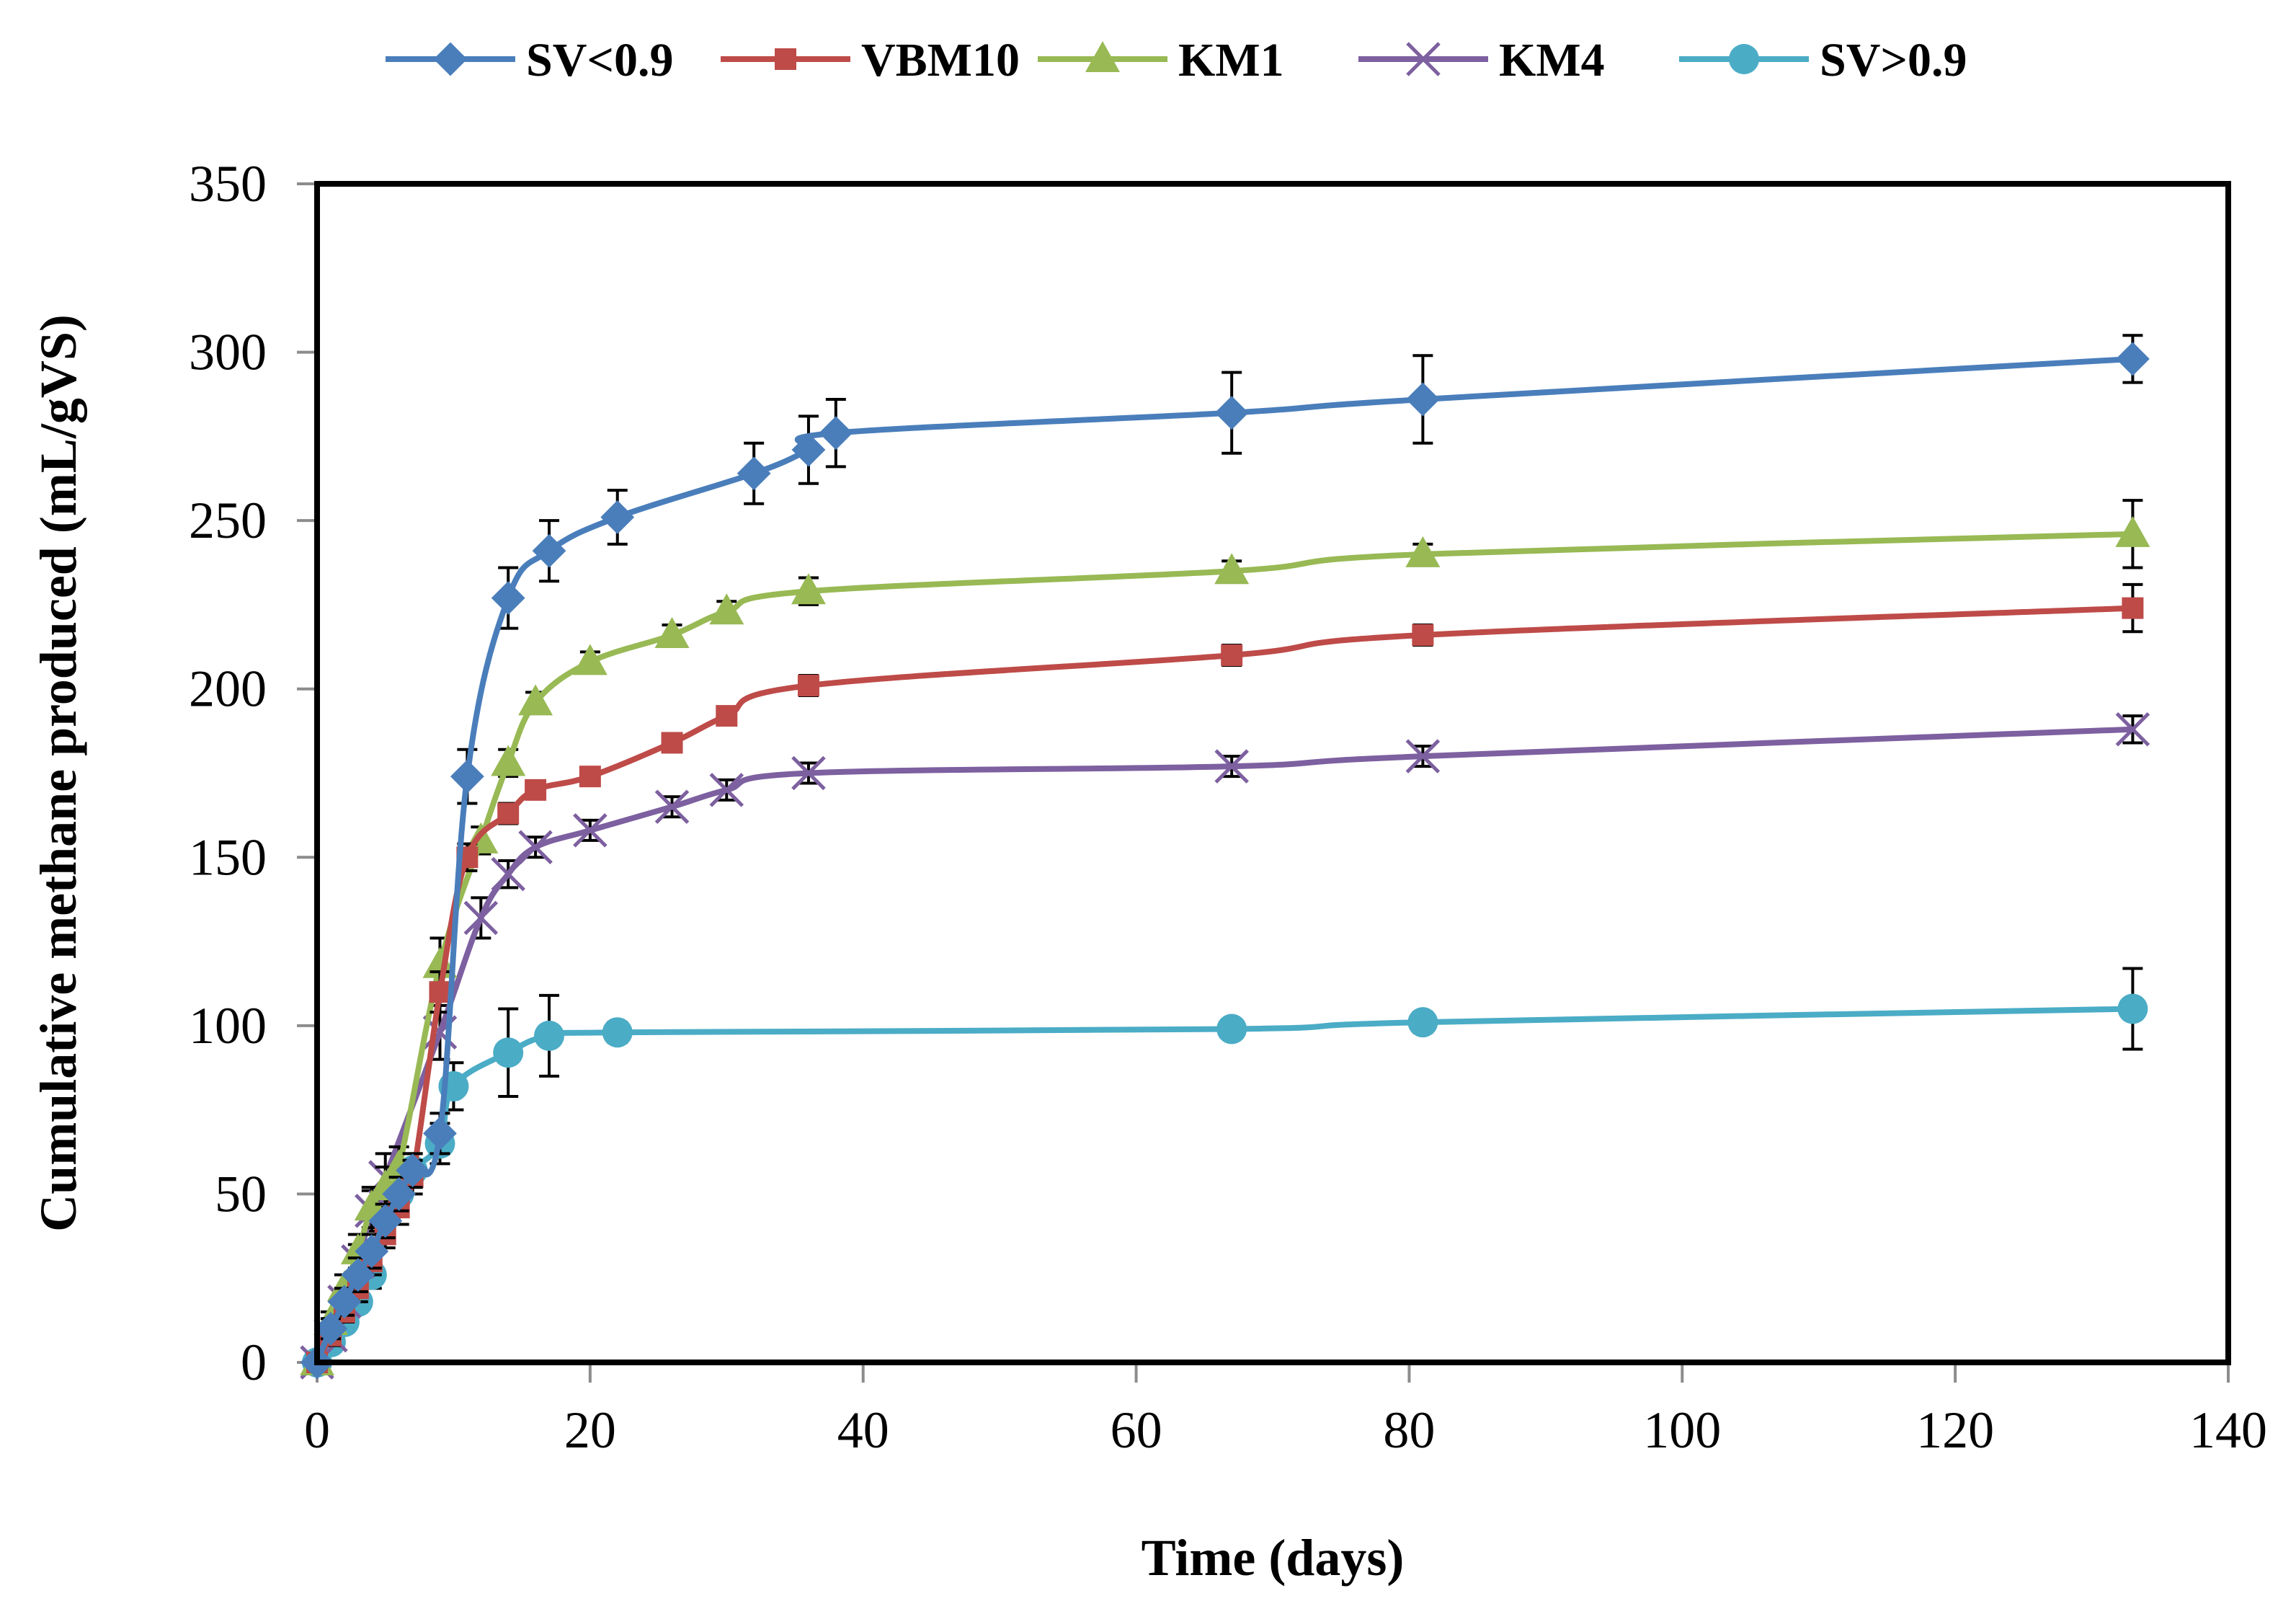  Describe the element at coordinates (1409, 1430) in the screenshot. I see `x-tick-label: 80` at that location.